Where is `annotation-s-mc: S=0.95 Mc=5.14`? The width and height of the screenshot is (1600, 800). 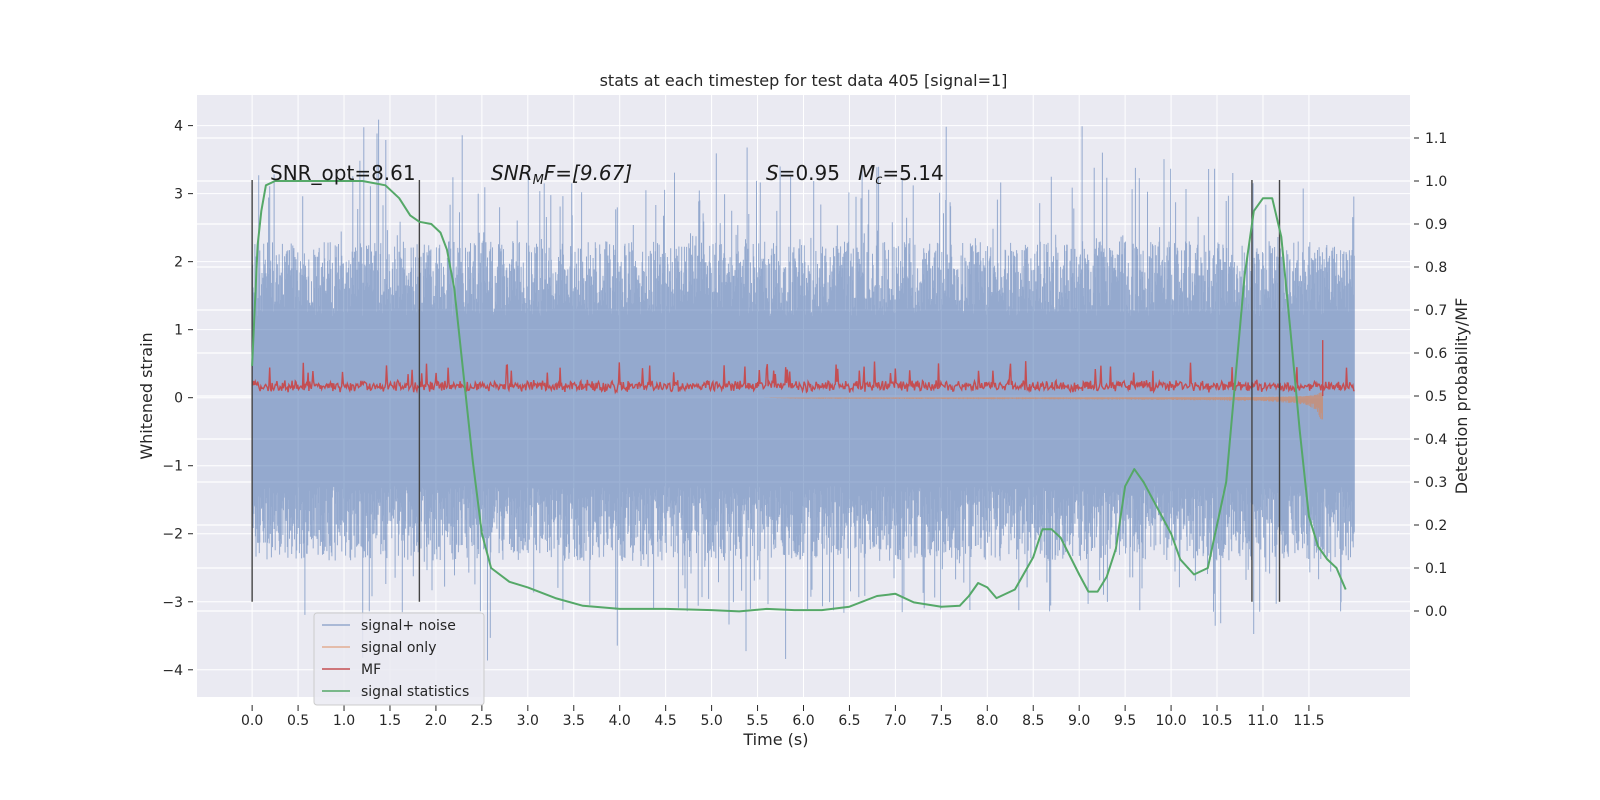
annotation-s-mc: S=0.95 Mc=5.14 is located at coordinates (855, 174).